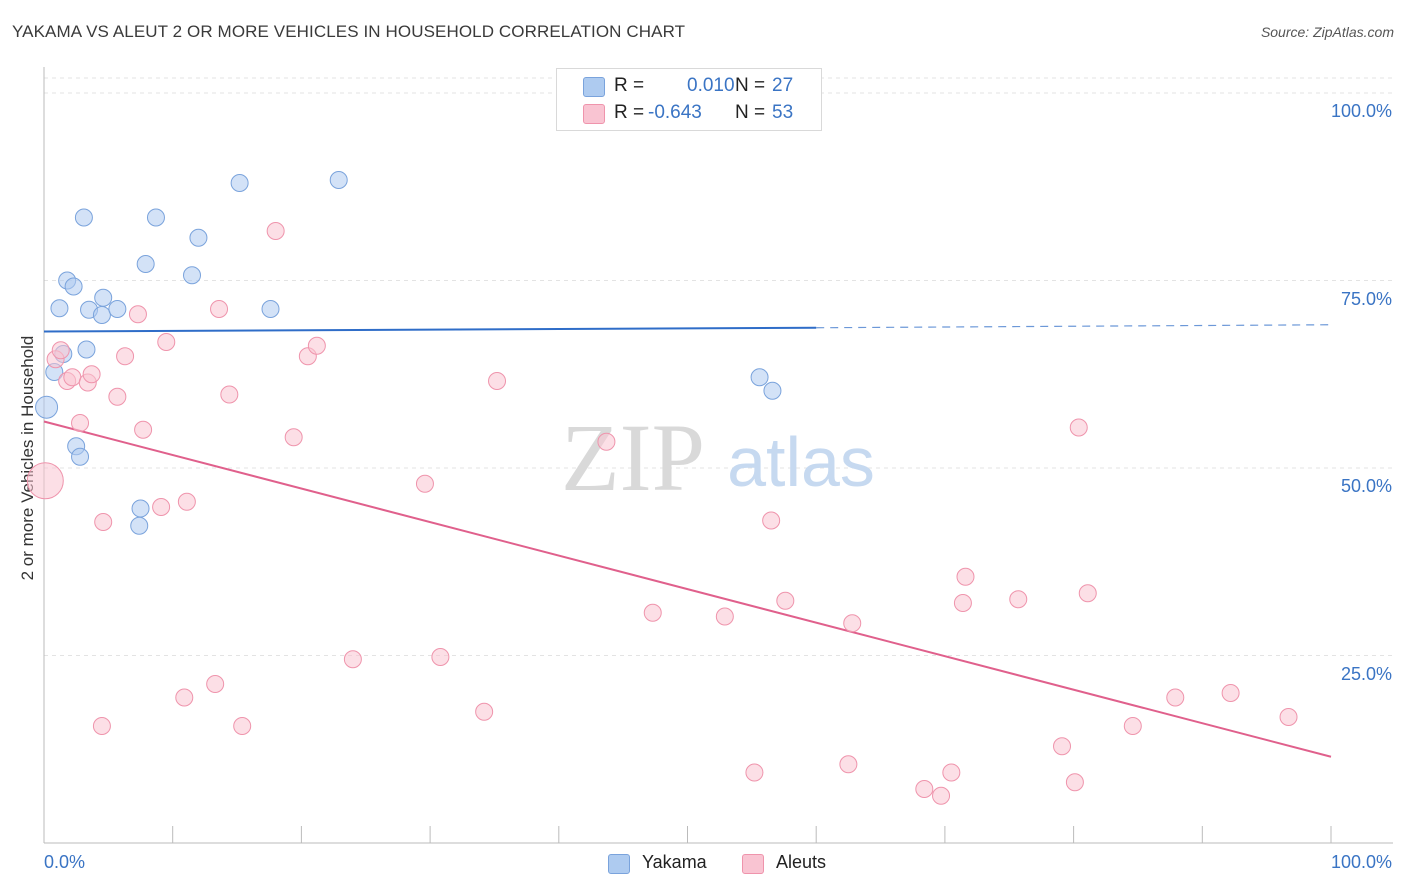 The height and width of the screenshot is (892, 1406). What do you see at coordinates (619, 864) in the screenshot?
I see `bottom-legend-swatch-yakama` at bounding box center [619, 864].